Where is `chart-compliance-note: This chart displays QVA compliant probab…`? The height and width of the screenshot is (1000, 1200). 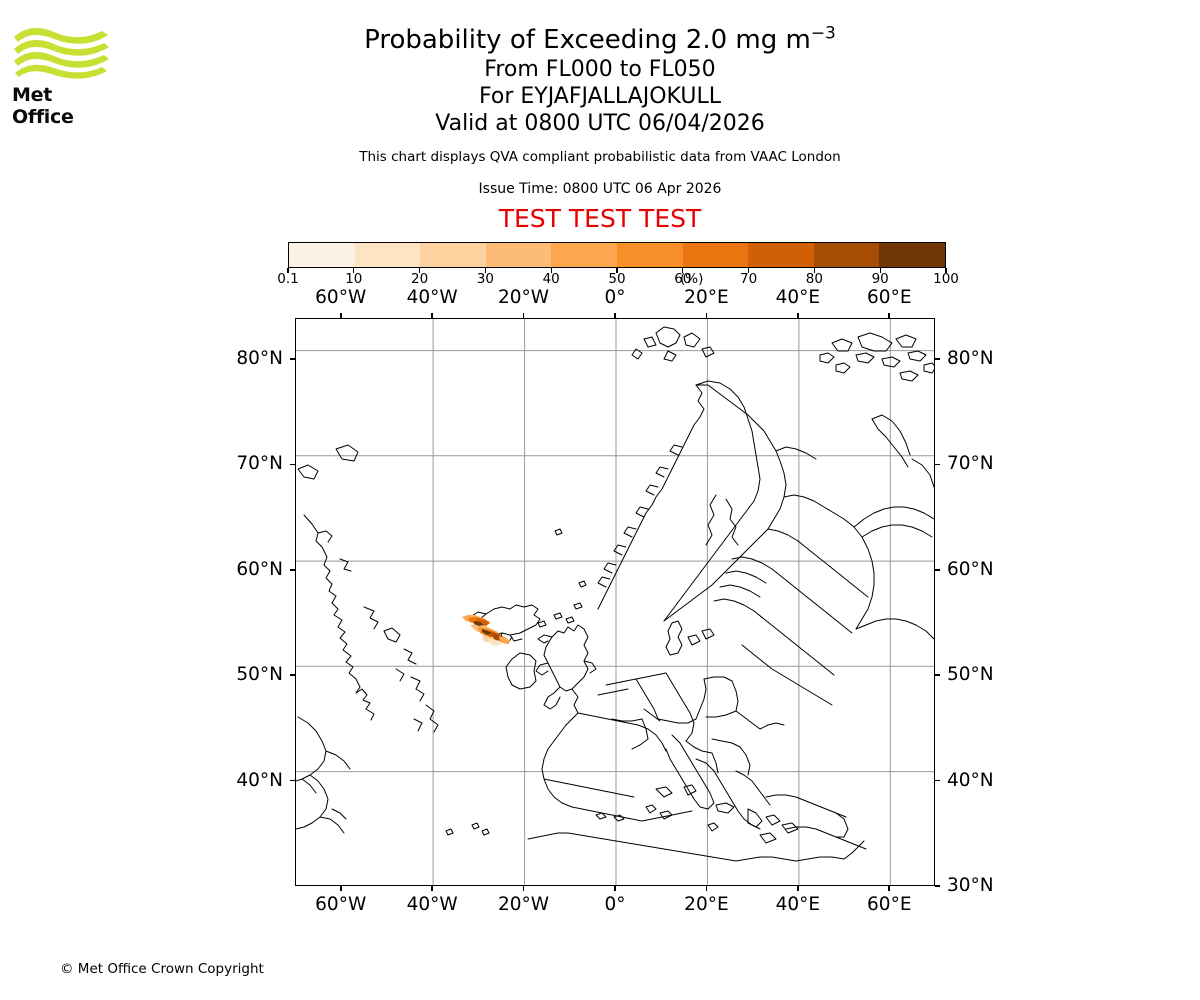
chart-compliance-note: This chart displays QVA compliant probab… is located at coordinates (600, 157).